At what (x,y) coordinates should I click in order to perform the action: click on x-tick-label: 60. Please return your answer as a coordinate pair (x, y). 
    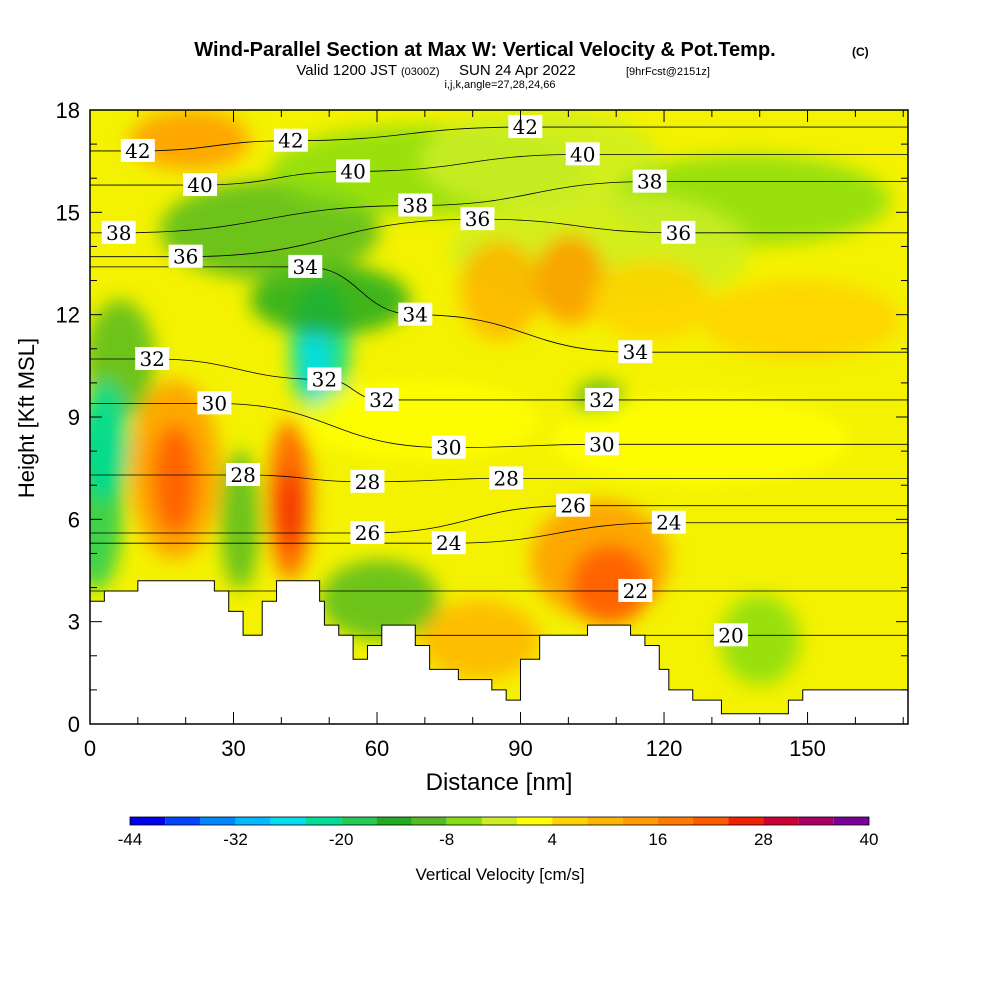
    Looking at the image, I should click on (377, 748).